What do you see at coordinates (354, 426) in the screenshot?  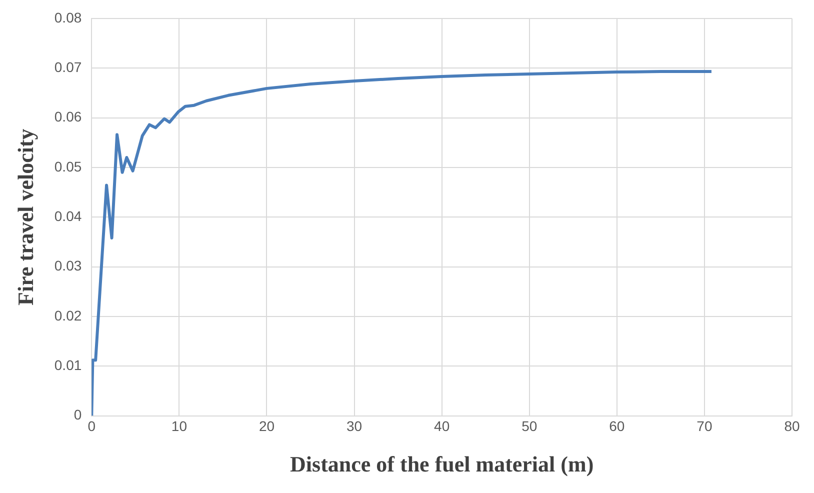 I see `x-tick-label: 30` at bounding box center [354, 426].